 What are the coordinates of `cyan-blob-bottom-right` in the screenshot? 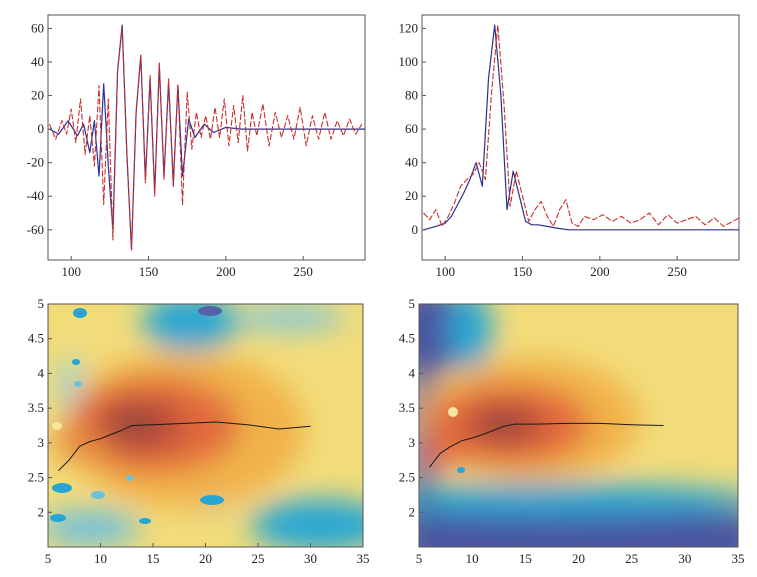 It's located at (306, 523).